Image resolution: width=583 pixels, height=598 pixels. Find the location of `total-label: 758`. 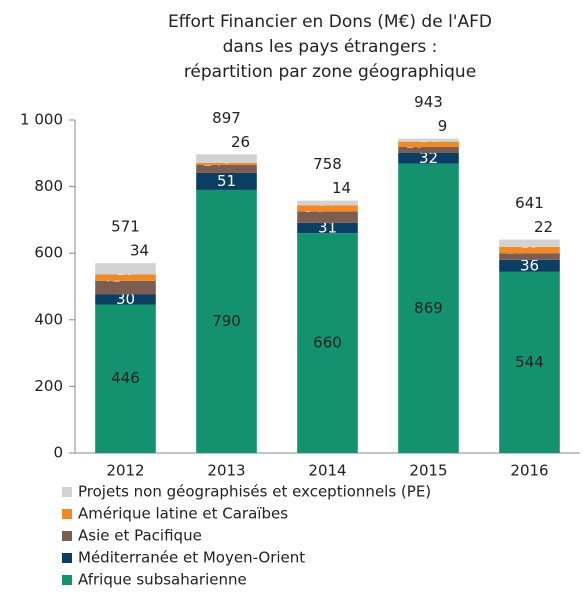

total-label: 758 is located at coordinates (327, 164).